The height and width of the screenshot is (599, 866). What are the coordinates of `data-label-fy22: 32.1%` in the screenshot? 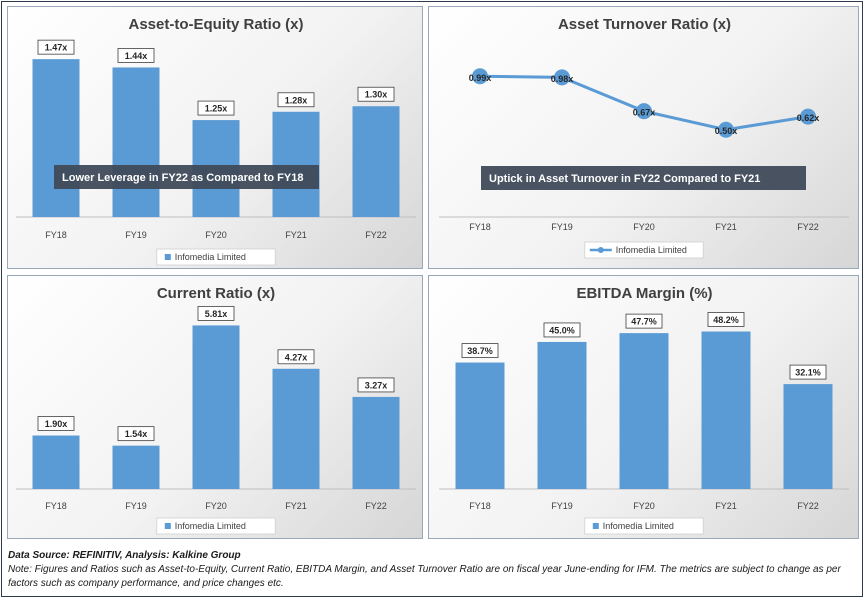 It's located at (808, 373).